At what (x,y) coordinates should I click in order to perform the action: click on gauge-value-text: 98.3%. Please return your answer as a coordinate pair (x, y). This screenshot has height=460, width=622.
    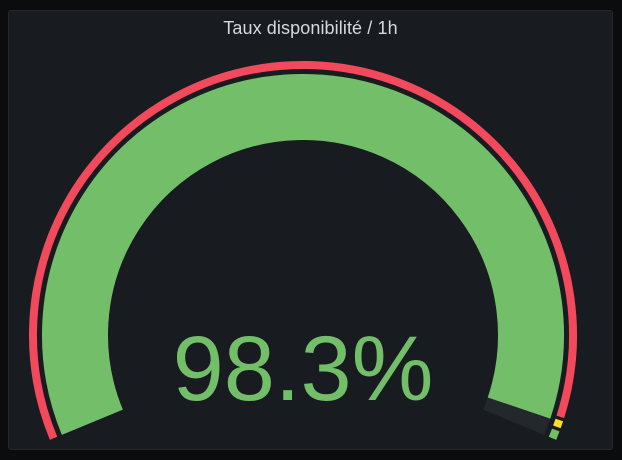
    Looking at the image, I should click on (303, 369).